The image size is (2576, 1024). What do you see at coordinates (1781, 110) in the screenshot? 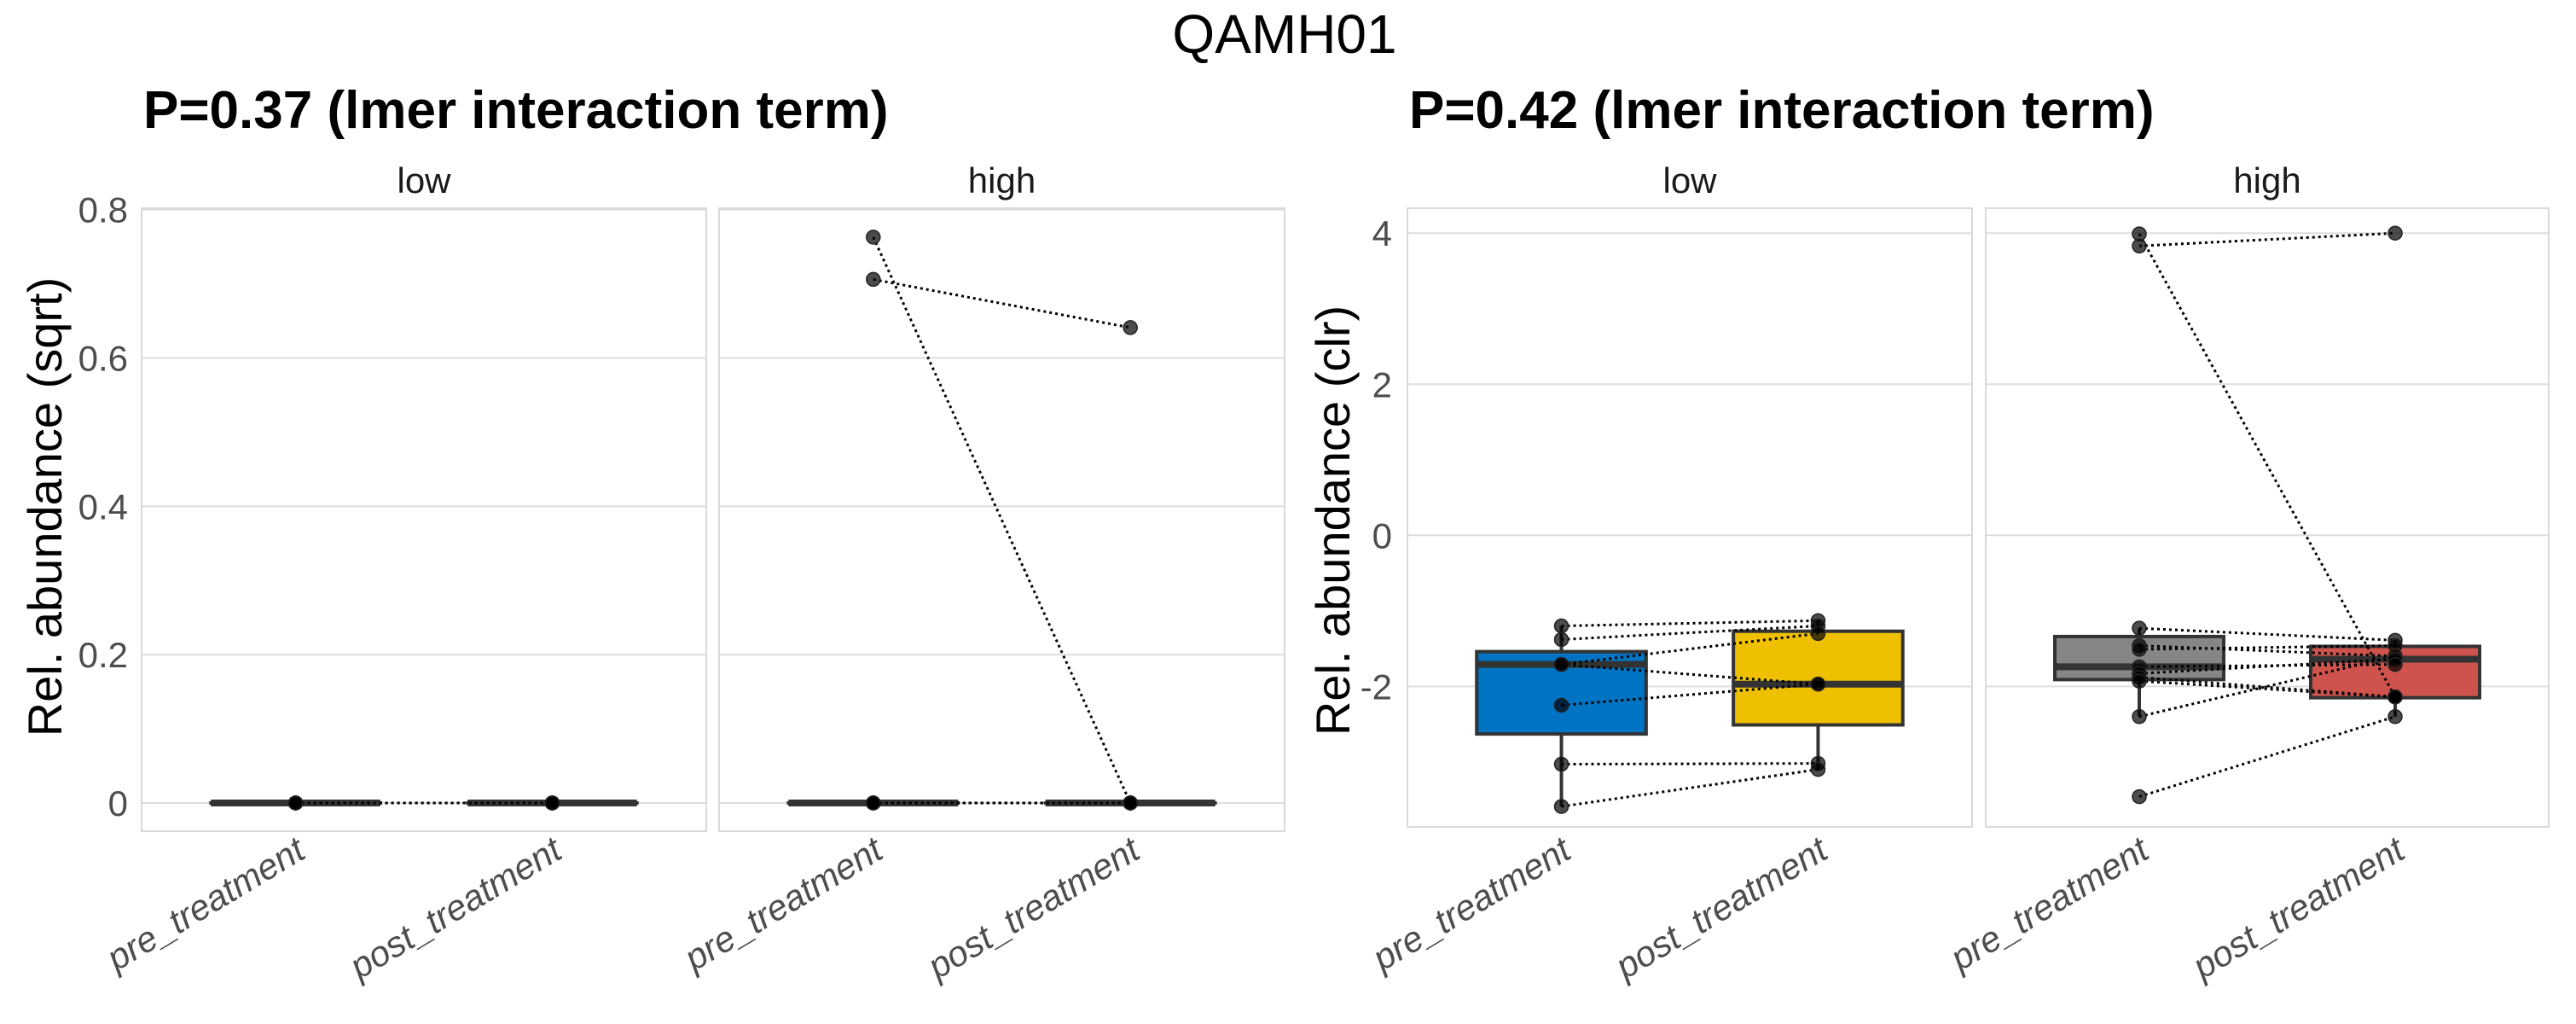
I see `subtitle-clr: P=0.42 (lmer interaction term)` at bounding box center [1781, 110].